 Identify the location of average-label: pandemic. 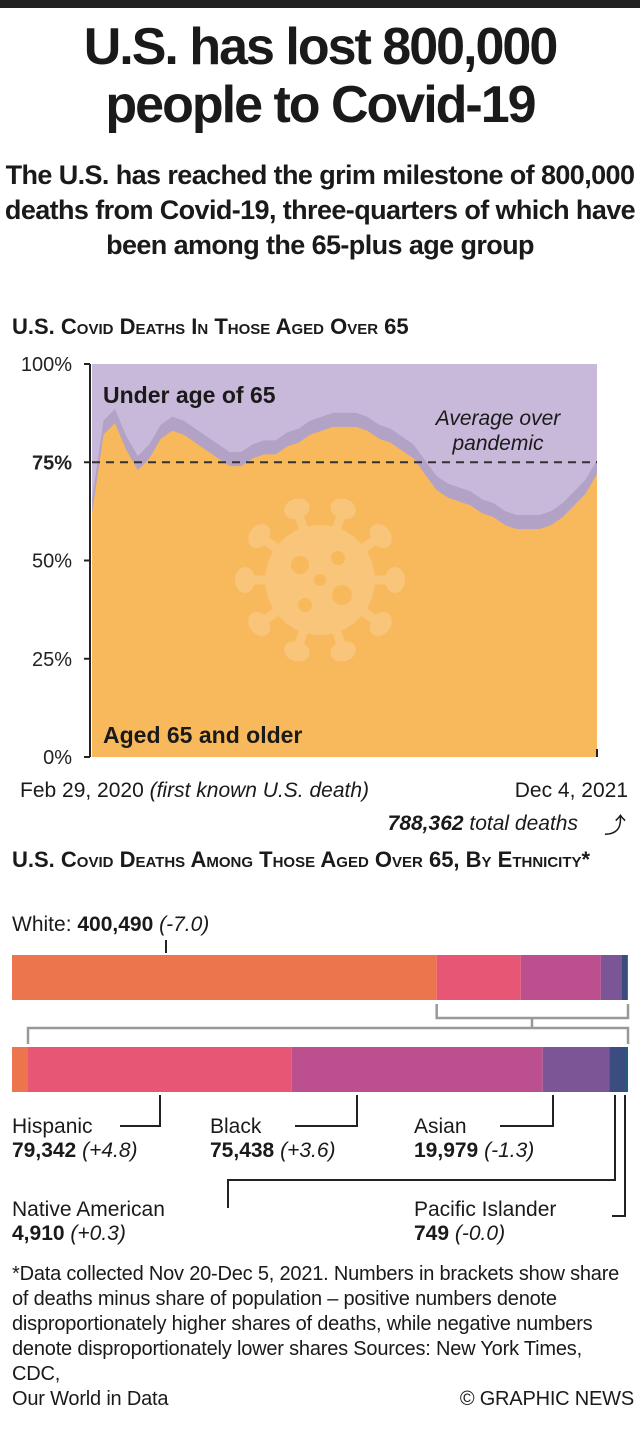
(497, 443).